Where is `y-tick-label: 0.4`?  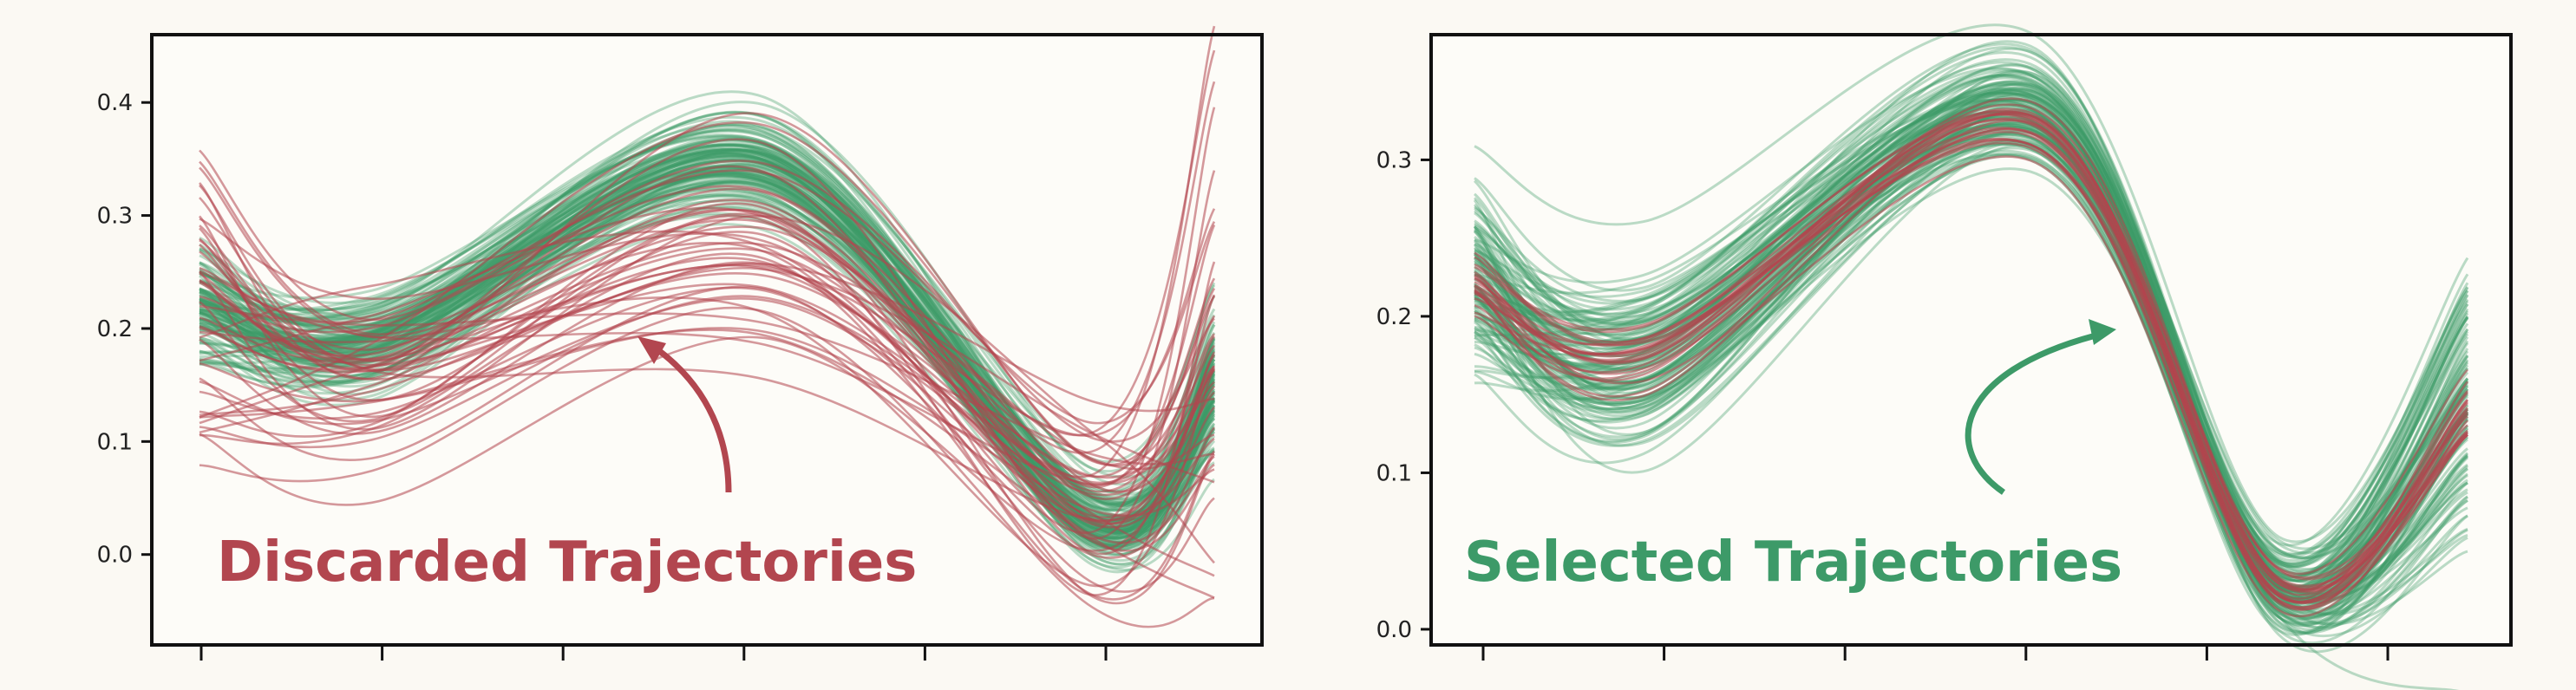
y-tick-label: 0.4 is located at coordinates (115, 103).